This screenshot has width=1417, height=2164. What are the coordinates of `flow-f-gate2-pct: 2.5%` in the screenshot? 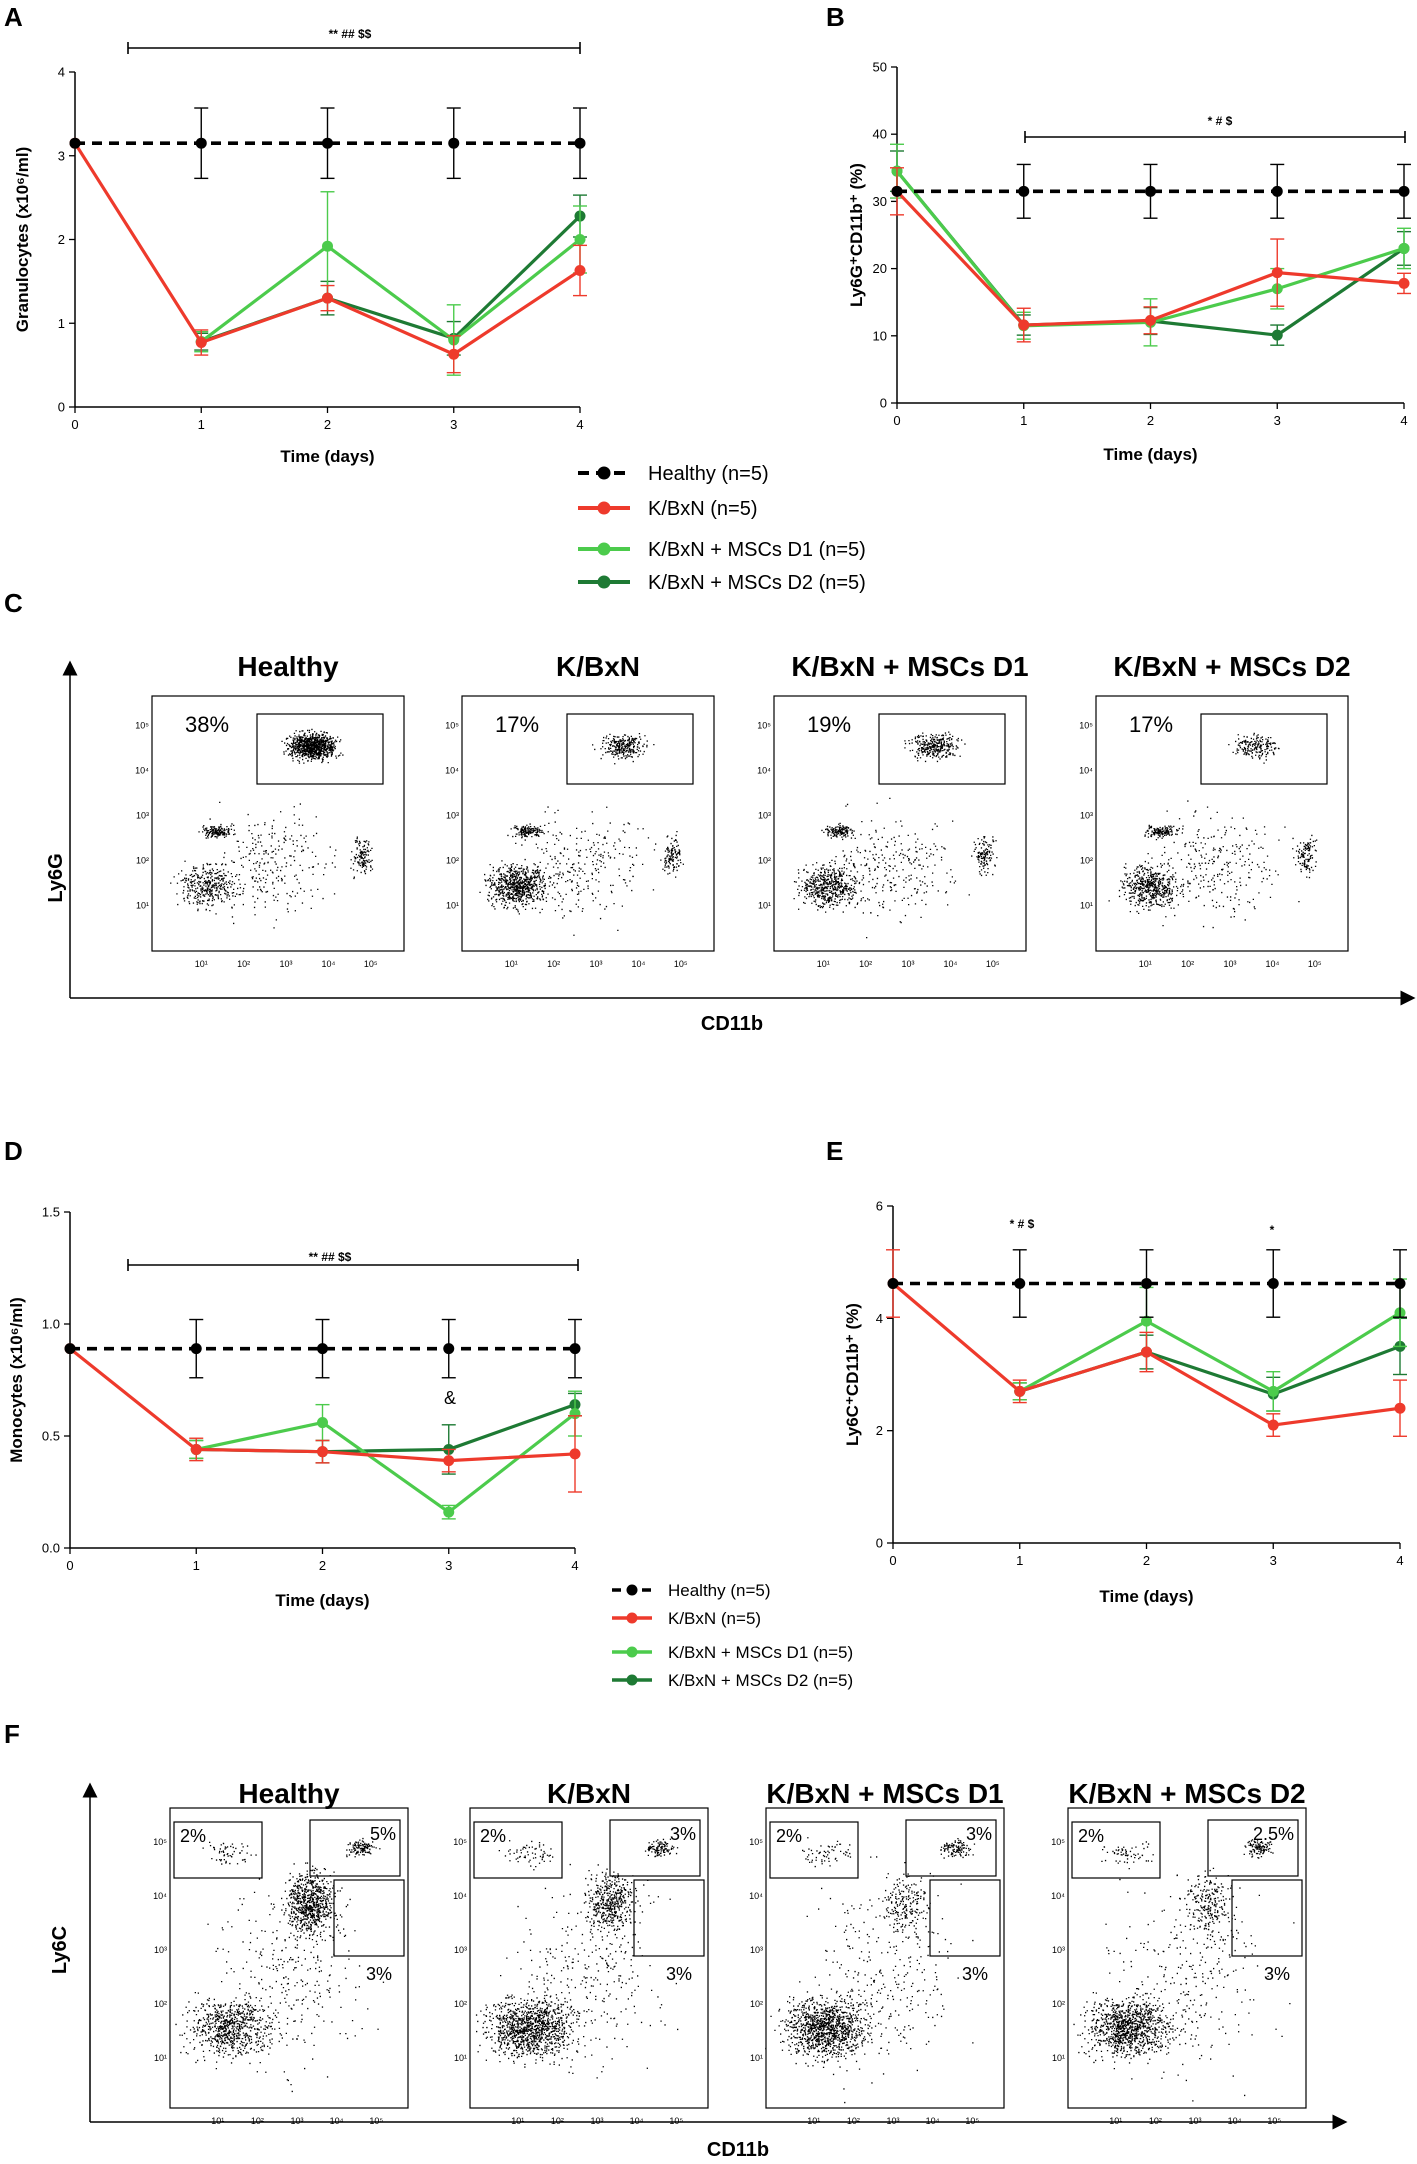 It's located at (1273, 1834).